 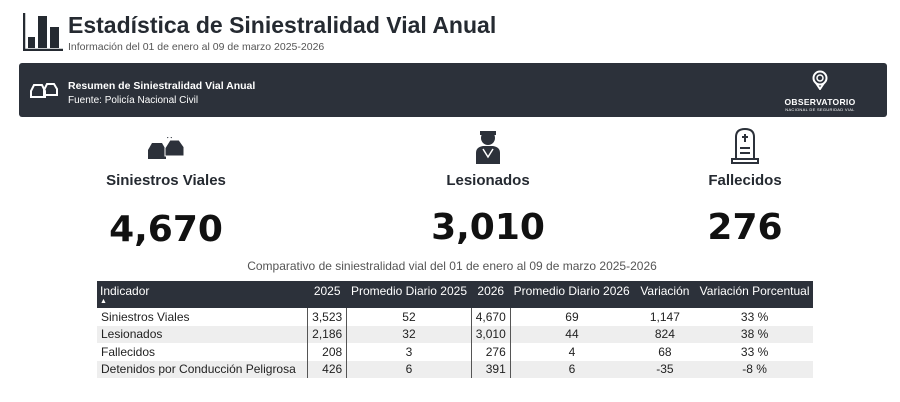 What do you see at coordinates (491, 369) in the screenshot?
I see `table-cell: 391` at bounding box center [491, 369].